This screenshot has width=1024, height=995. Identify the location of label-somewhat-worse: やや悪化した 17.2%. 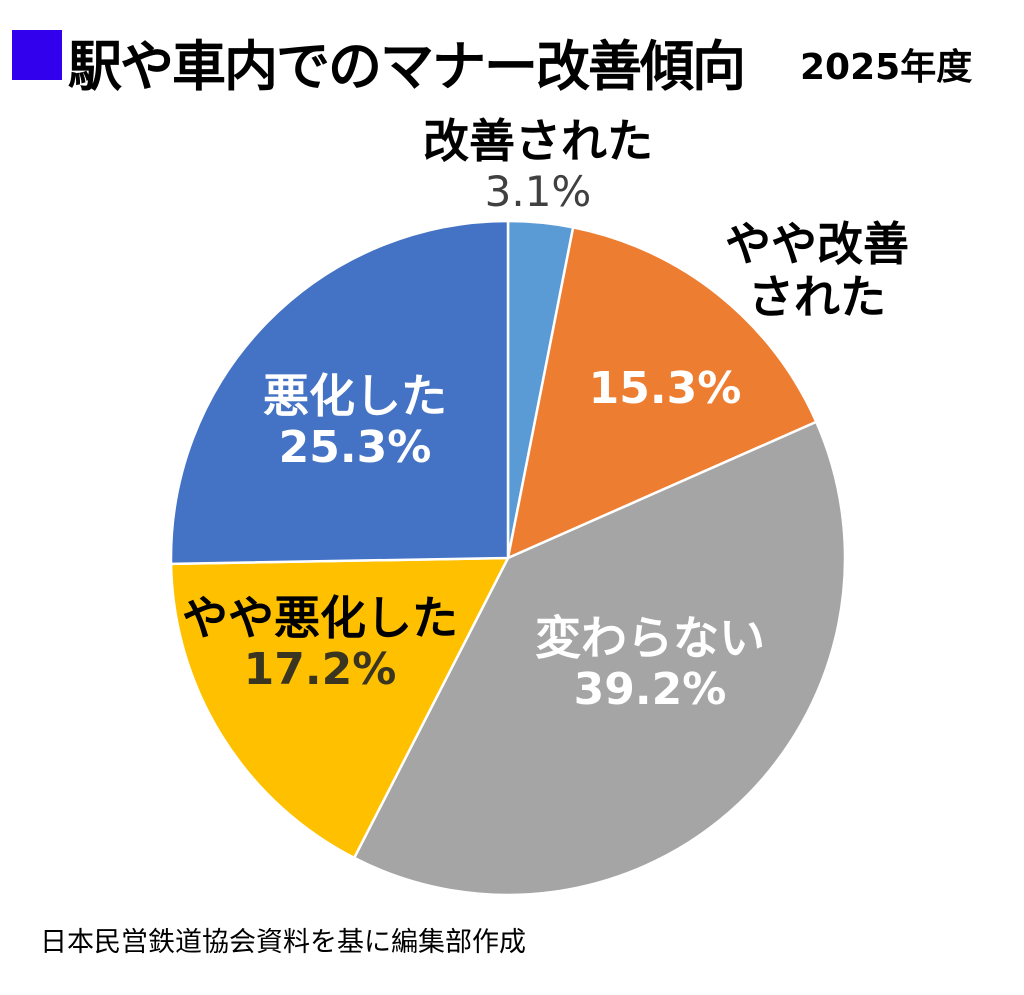
(320, 643).